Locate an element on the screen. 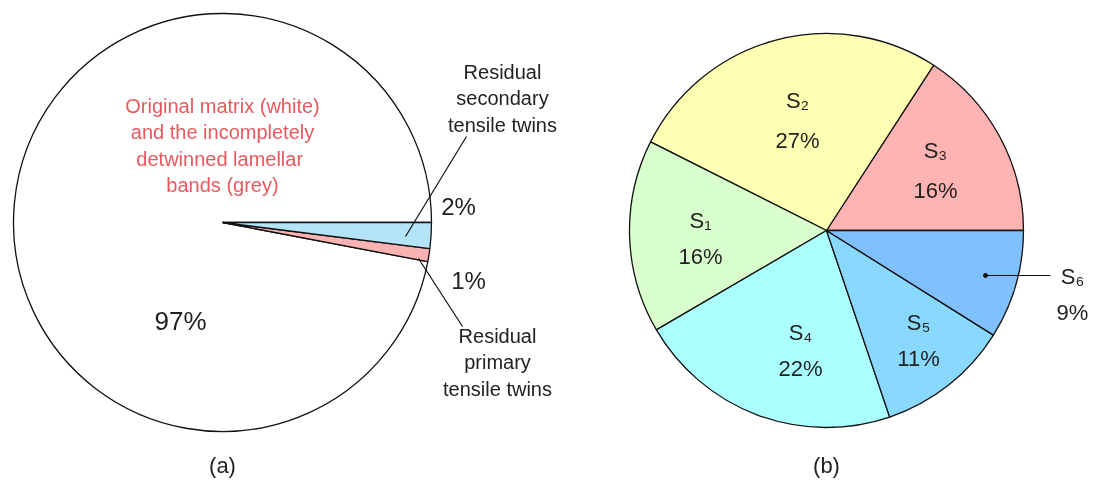 The width and height of the screenshot is (1100, 491). data-label: 22% is located at coordinates (800, 368).